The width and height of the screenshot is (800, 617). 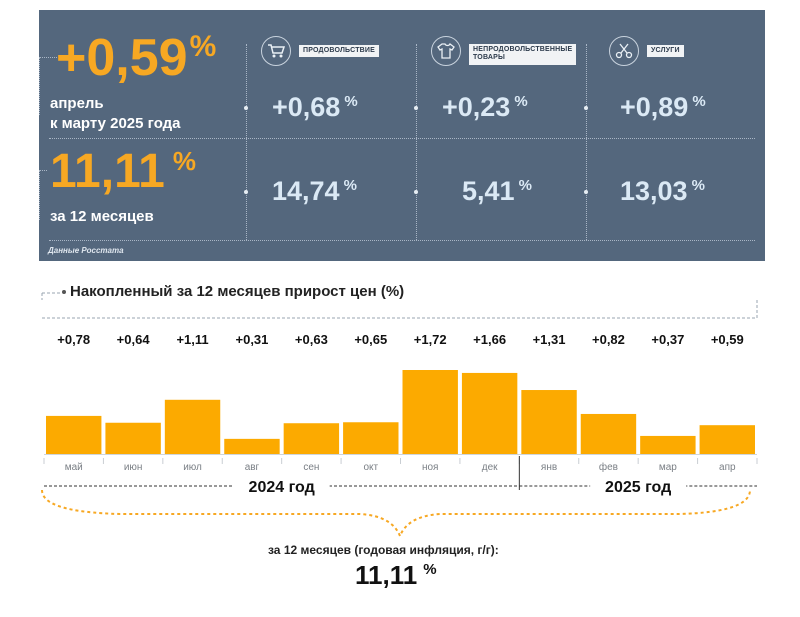 I want to click on month-label: июн, so click(x=133, y=467).